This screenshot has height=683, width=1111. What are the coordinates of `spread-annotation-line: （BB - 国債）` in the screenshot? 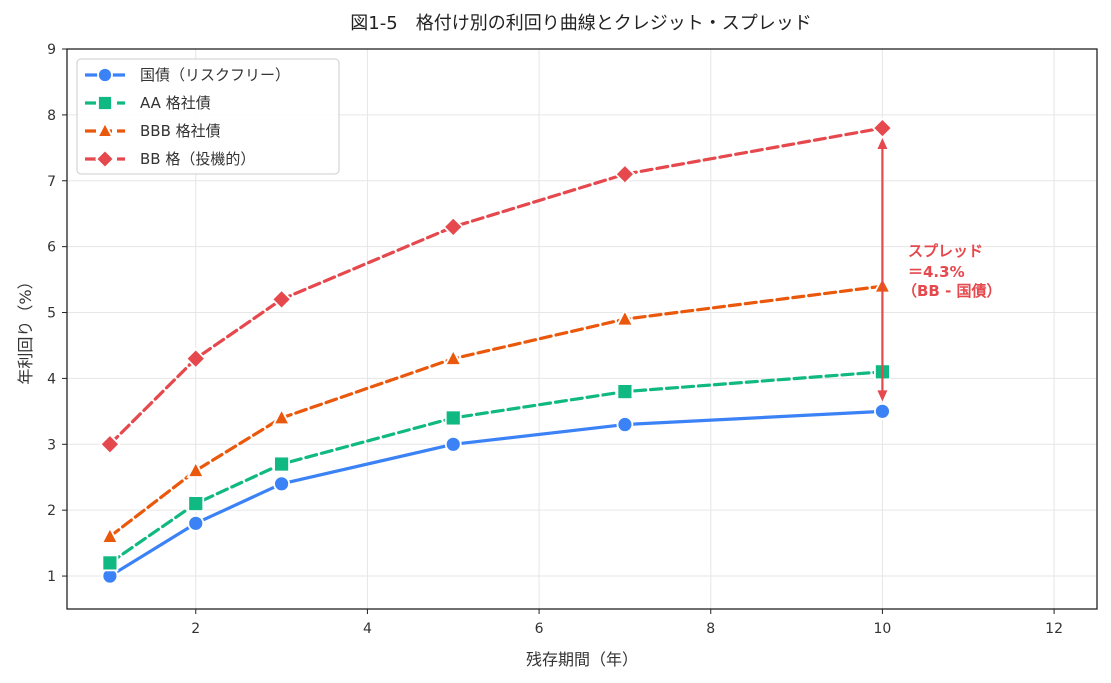 It's located at (952, 291).